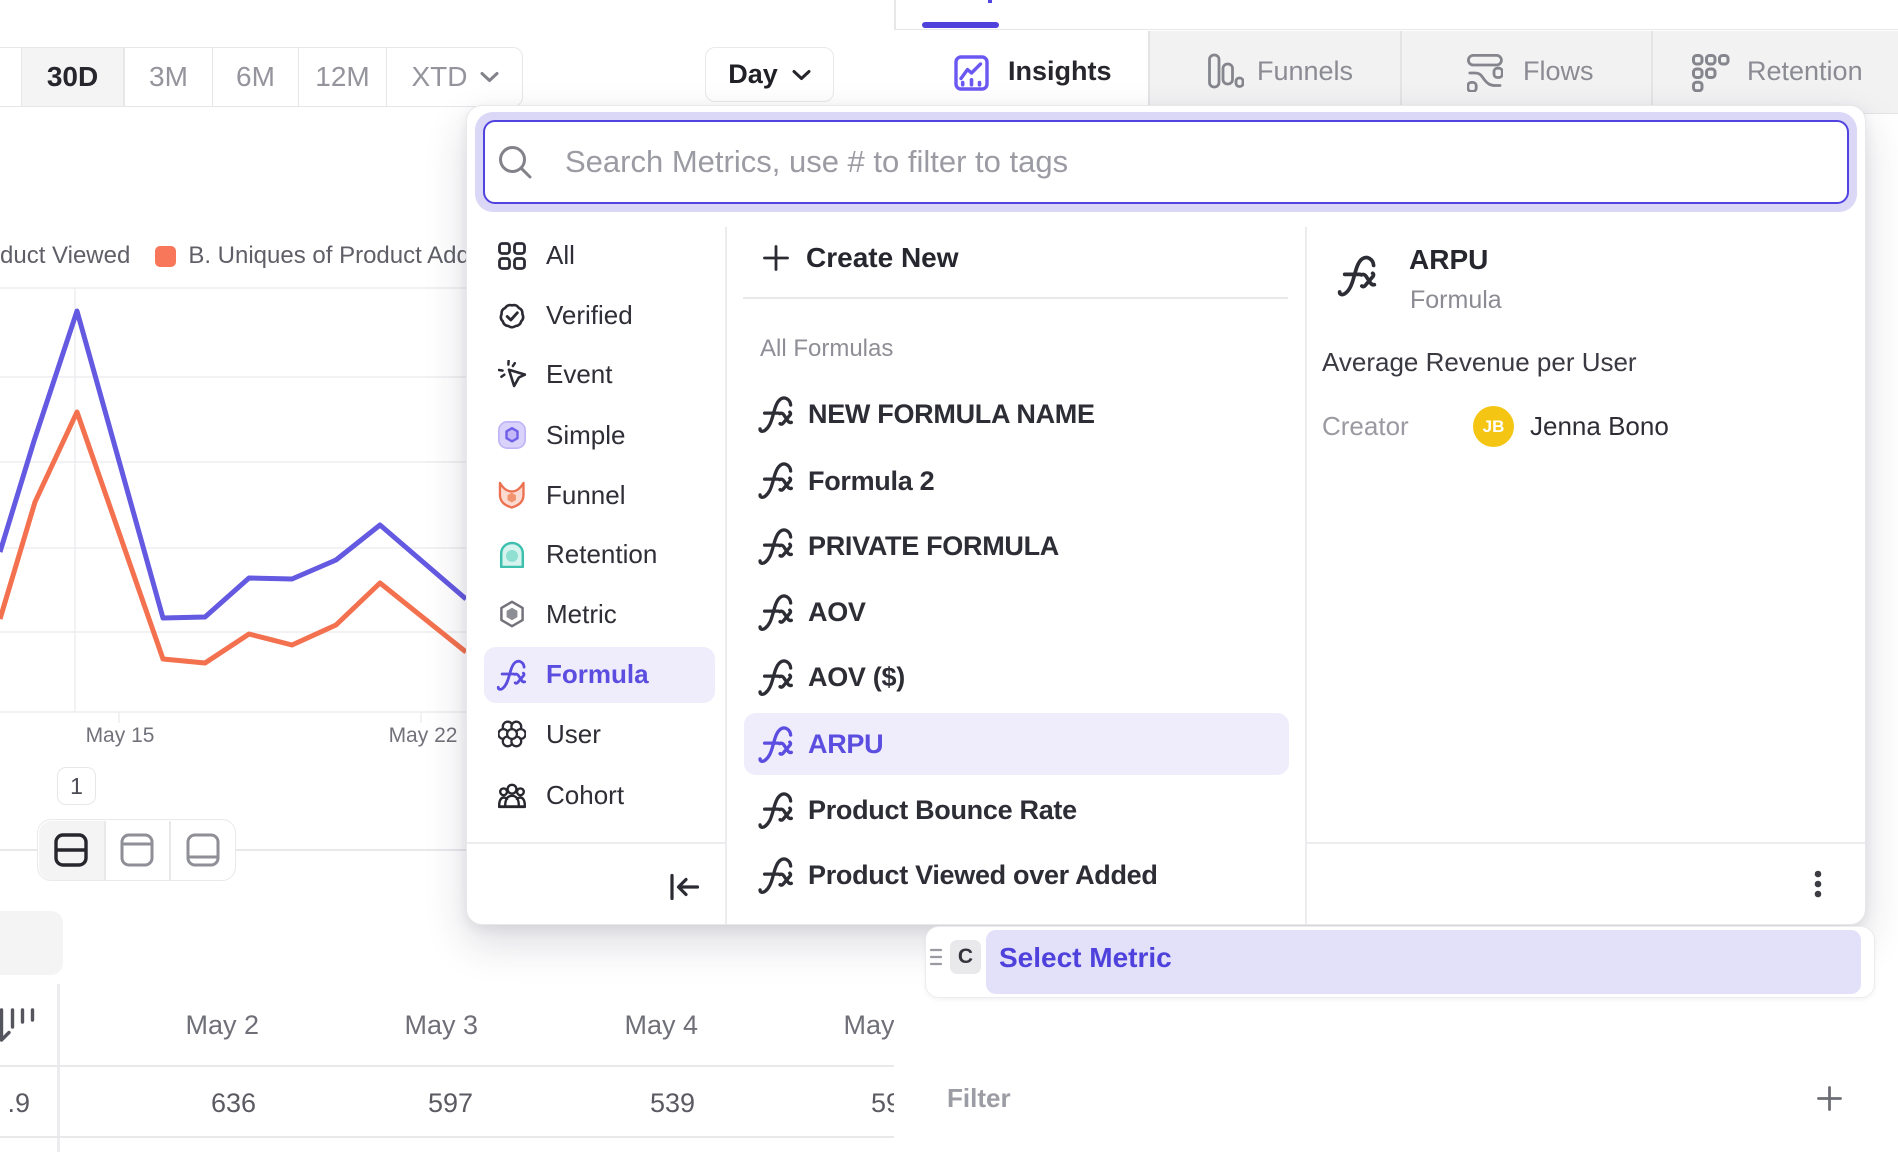  I want to click on svg-text: May 15, so click(120, 735).